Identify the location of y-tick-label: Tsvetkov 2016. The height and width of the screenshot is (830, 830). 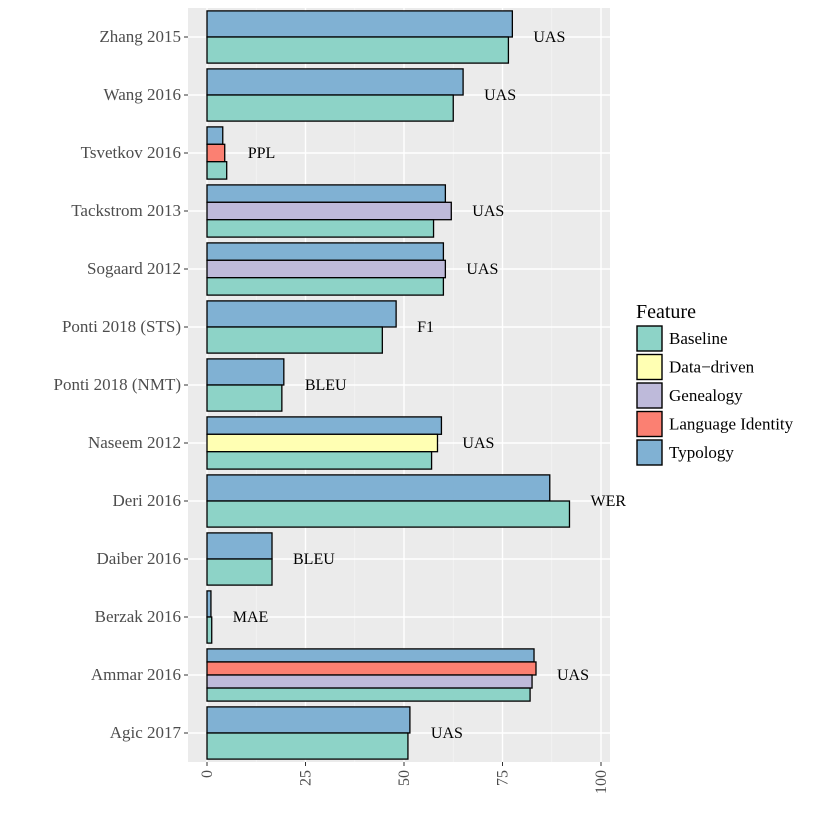
(131, 152).